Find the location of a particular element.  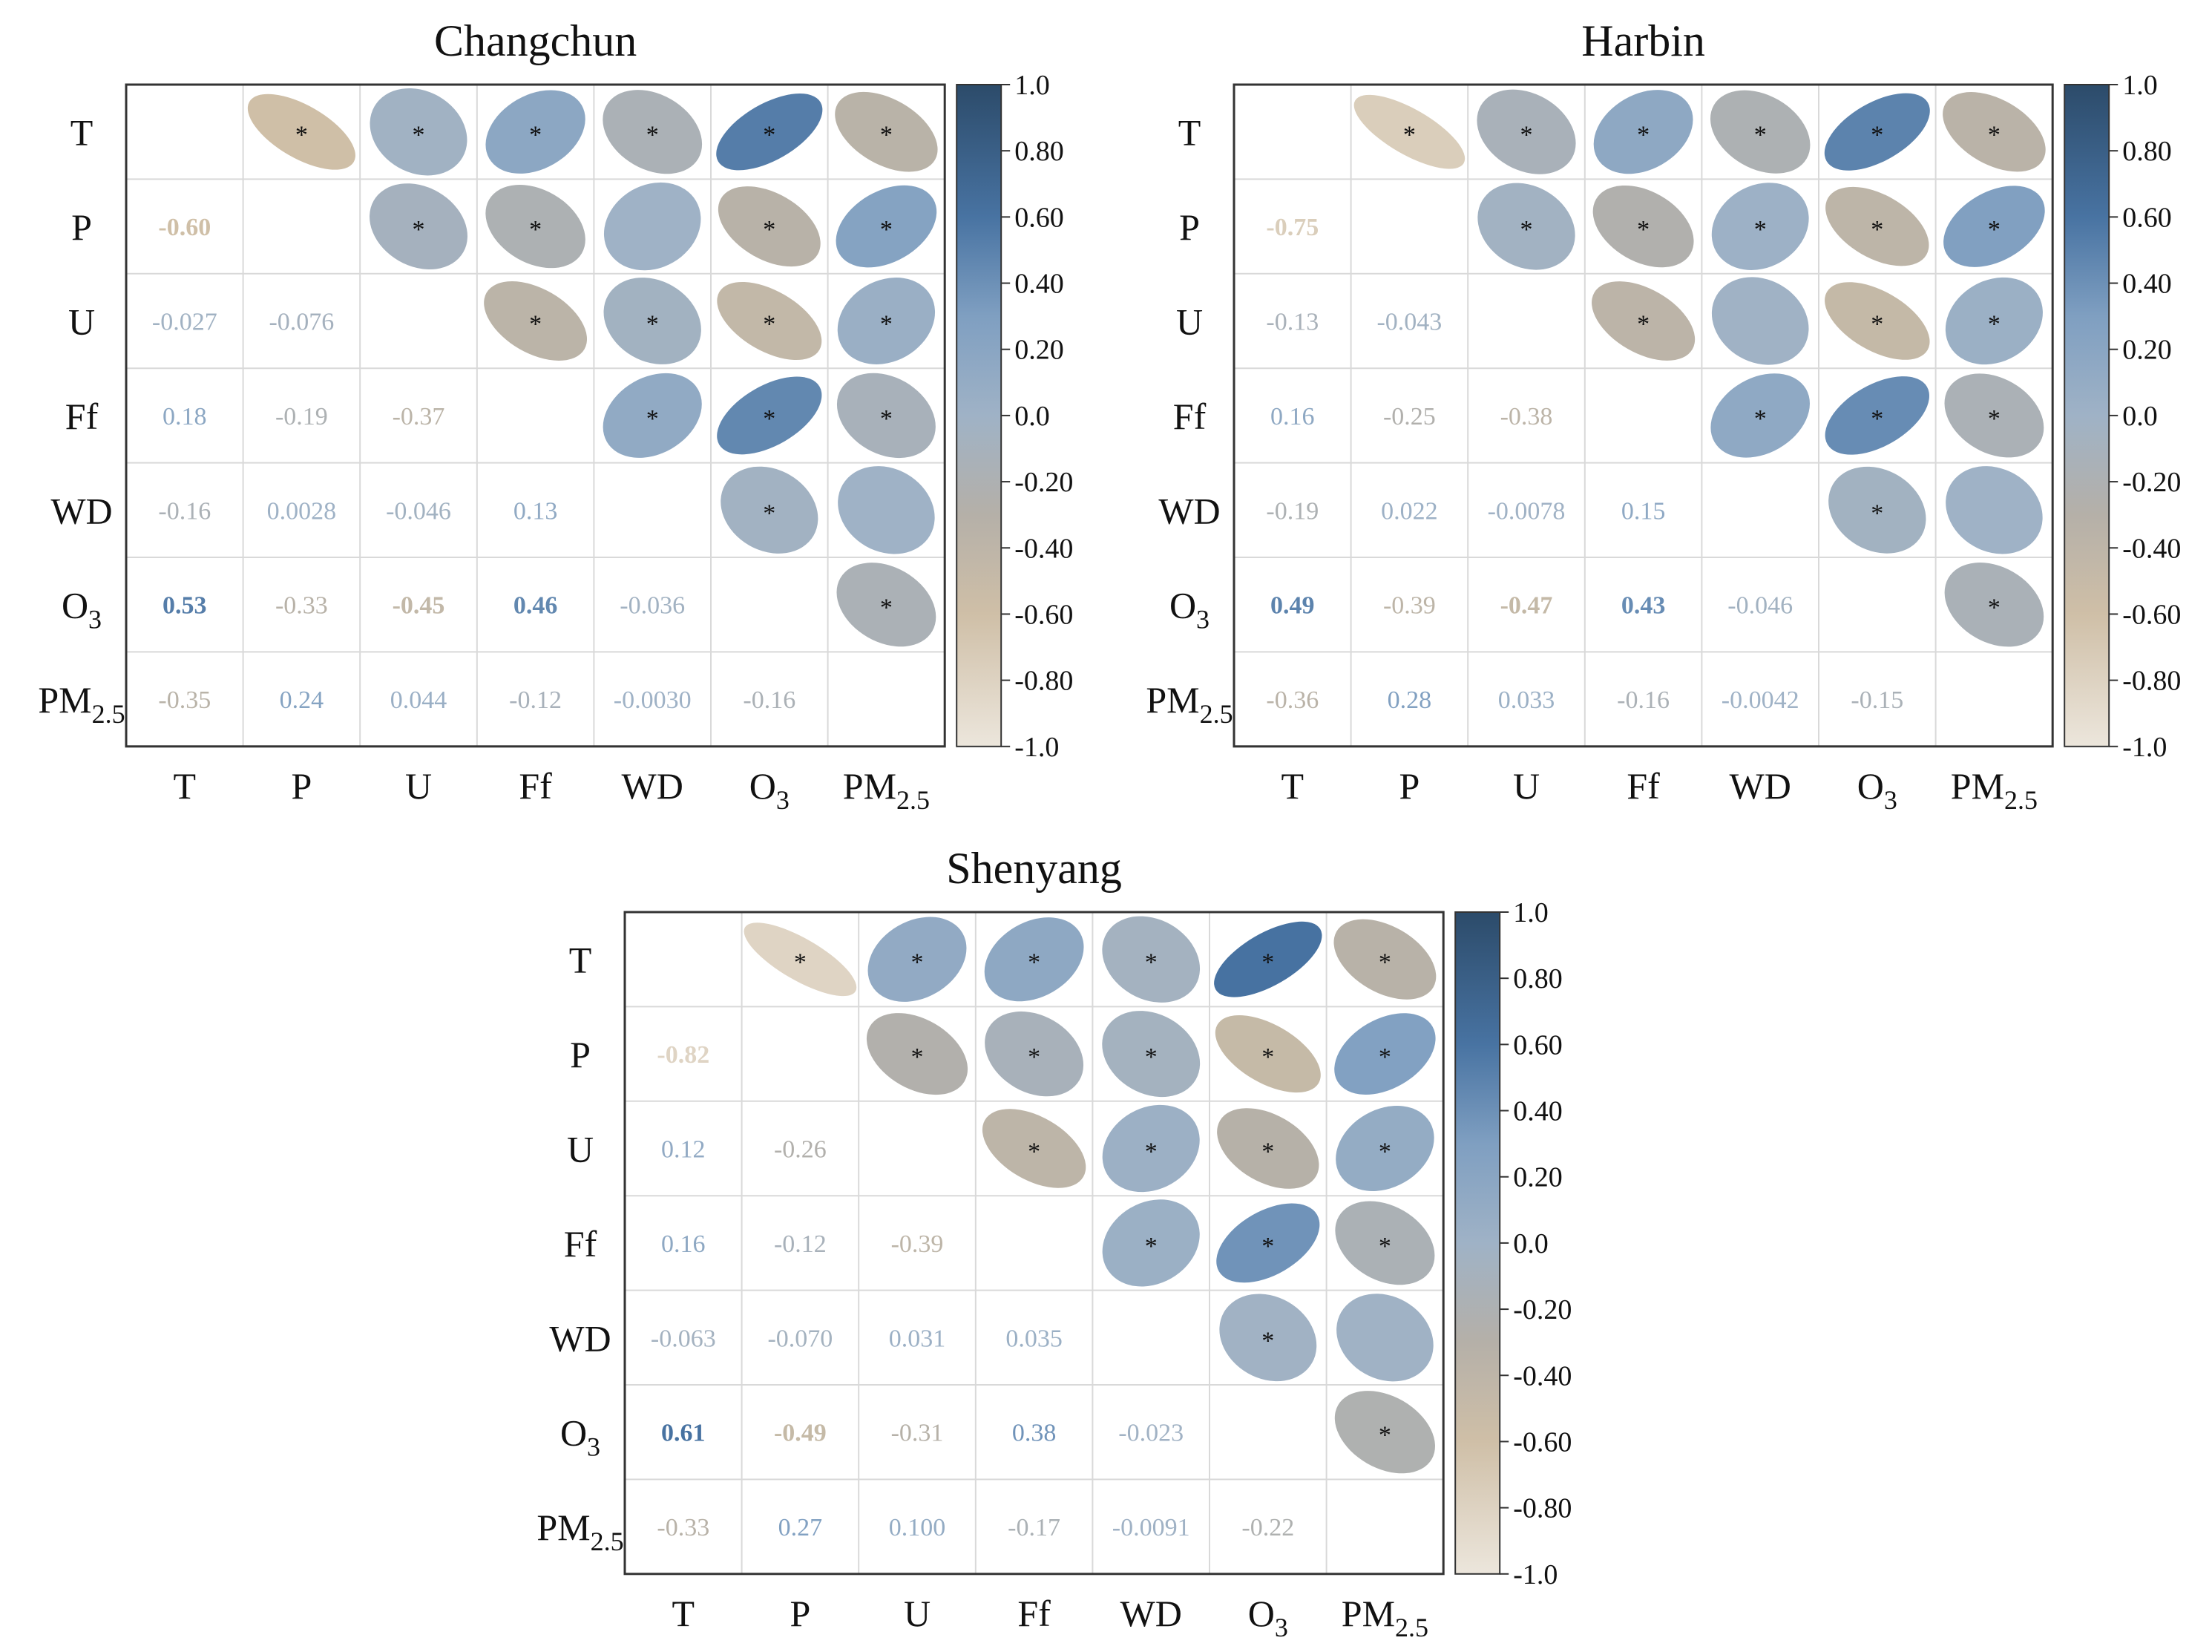

column-label: T is located at coordinates (1293, 786).